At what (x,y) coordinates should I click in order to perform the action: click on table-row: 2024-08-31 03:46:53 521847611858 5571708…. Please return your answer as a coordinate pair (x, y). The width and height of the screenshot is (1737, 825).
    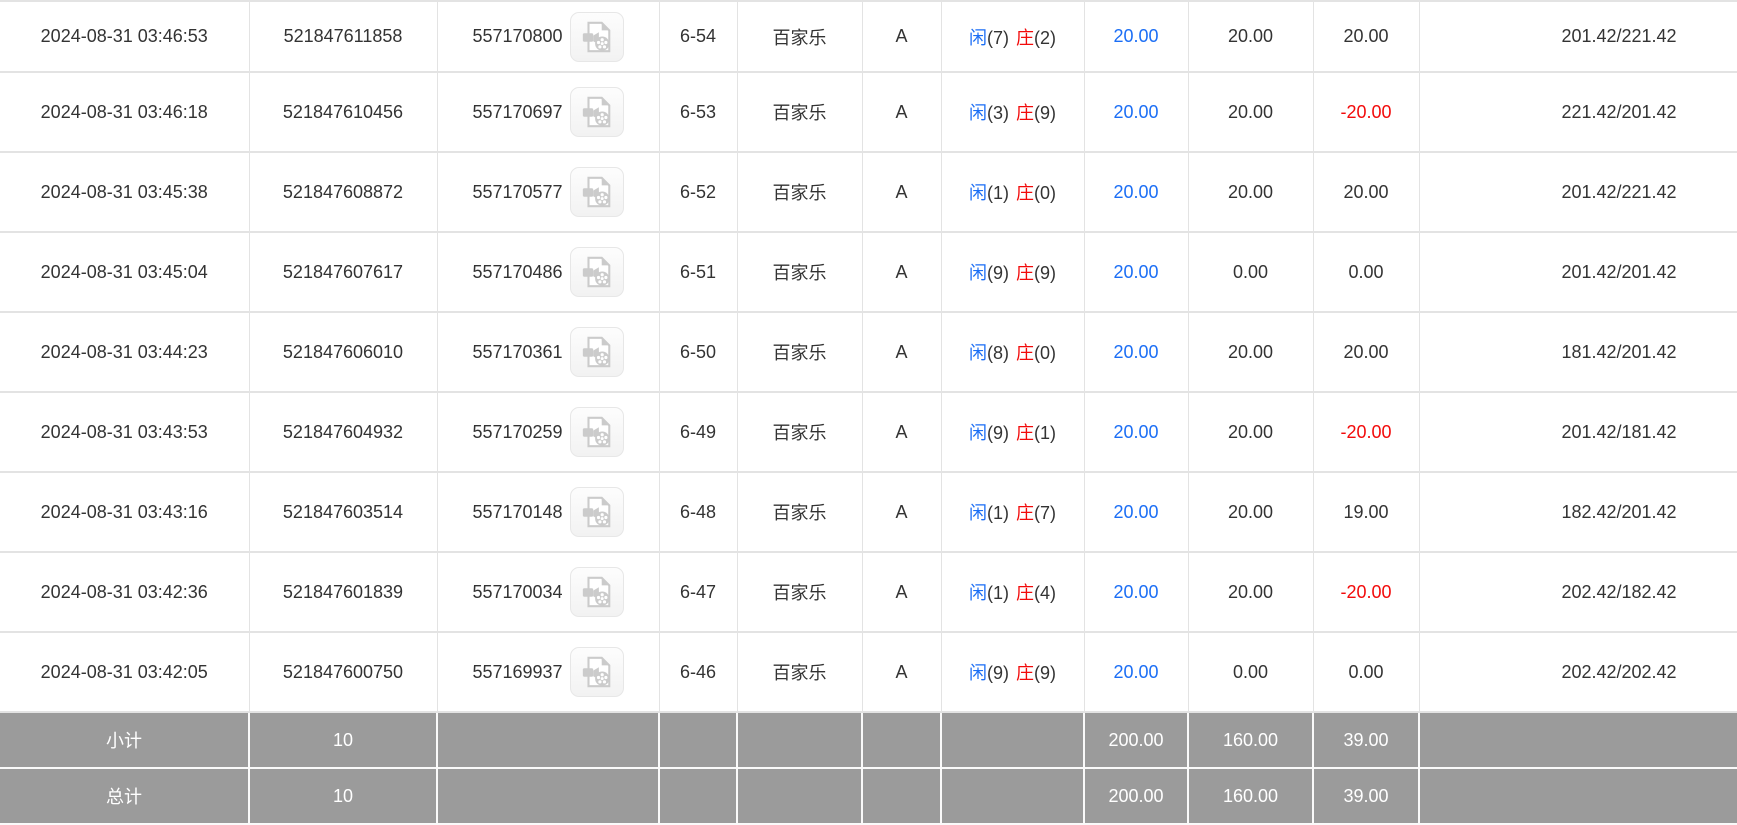
    Looking at the image, I should click on (868, 37).